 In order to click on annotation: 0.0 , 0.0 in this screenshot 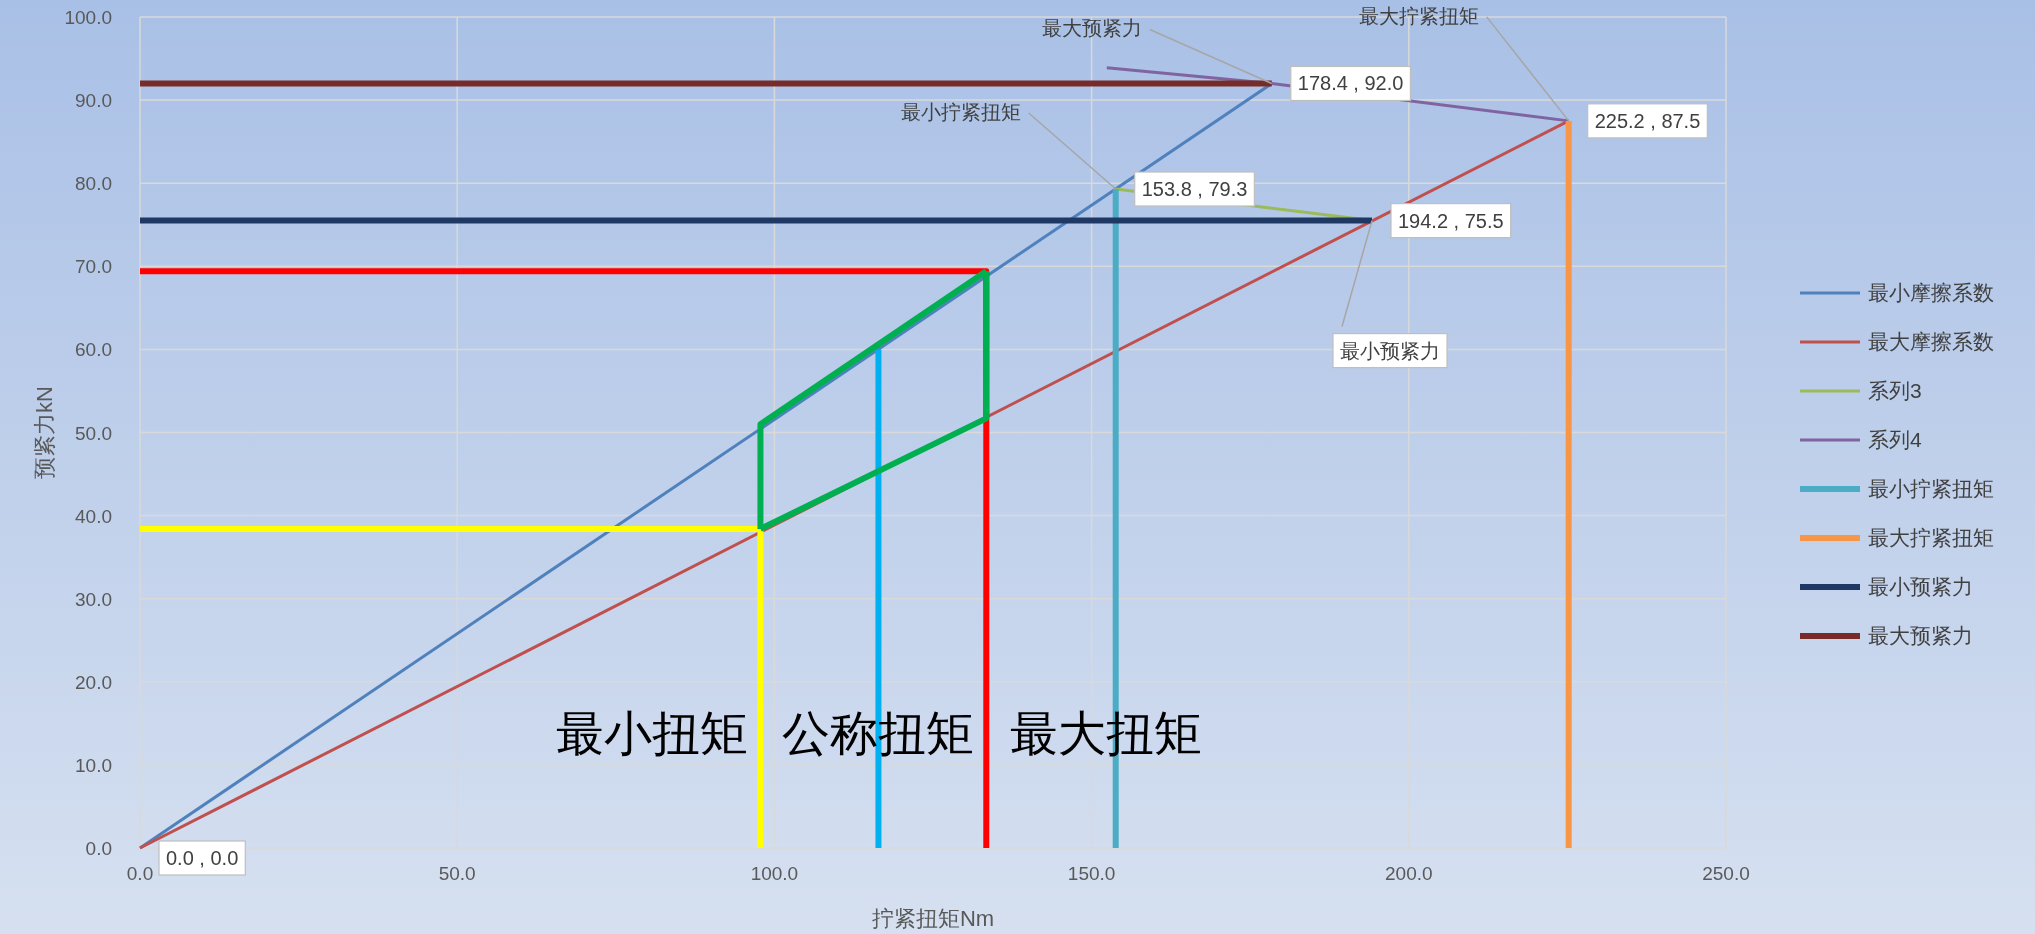, I will do `click(202, 858)`.